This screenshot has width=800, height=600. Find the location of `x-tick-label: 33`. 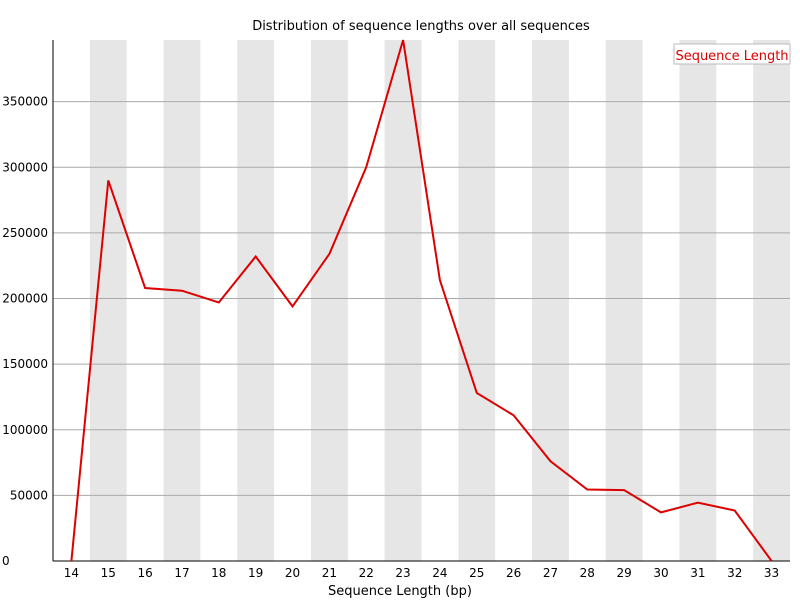

x-tick-label: 33 is located at coordinates (771, 573).